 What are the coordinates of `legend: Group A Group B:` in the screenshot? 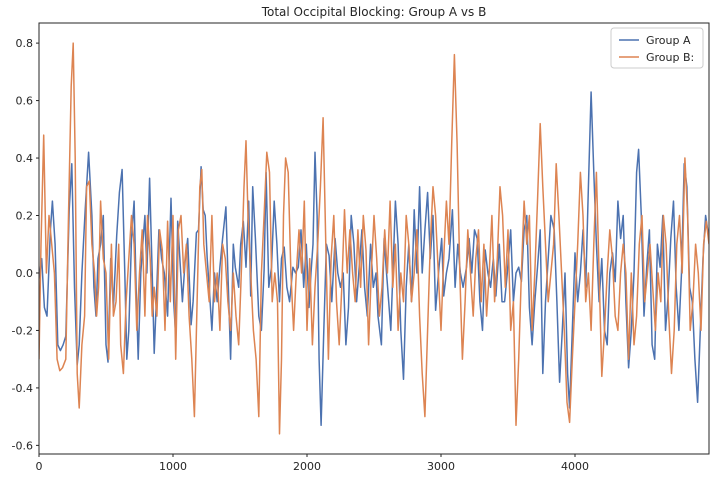 It's located at (657, 48).